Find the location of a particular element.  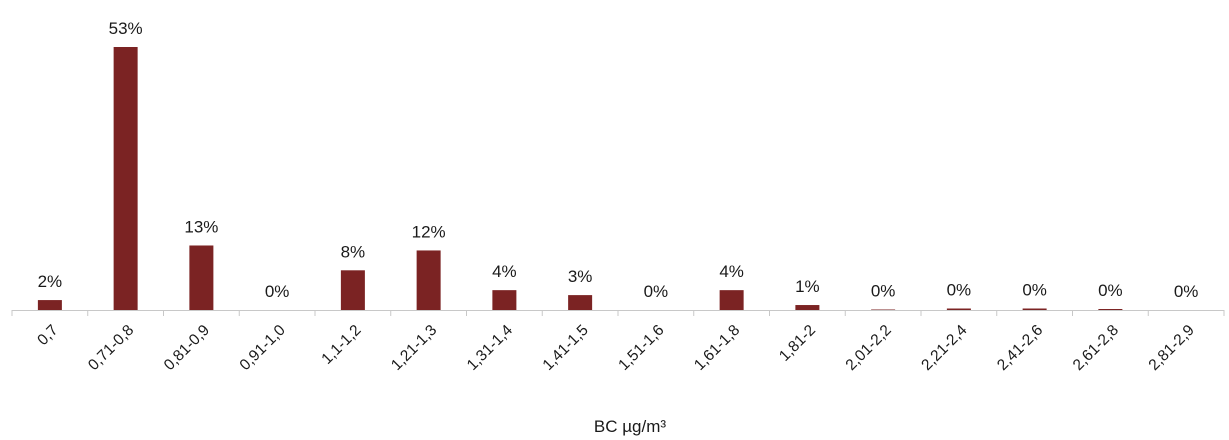

x-tick-label-7: 1,41-1,5 is located at coordinates (566, 348).